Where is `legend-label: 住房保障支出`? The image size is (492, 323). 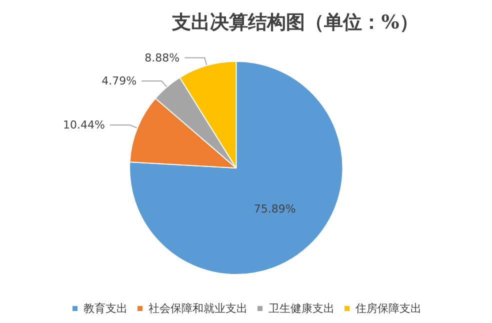
legend-label: 住房保障支出 is located at coordinates (389, 308).